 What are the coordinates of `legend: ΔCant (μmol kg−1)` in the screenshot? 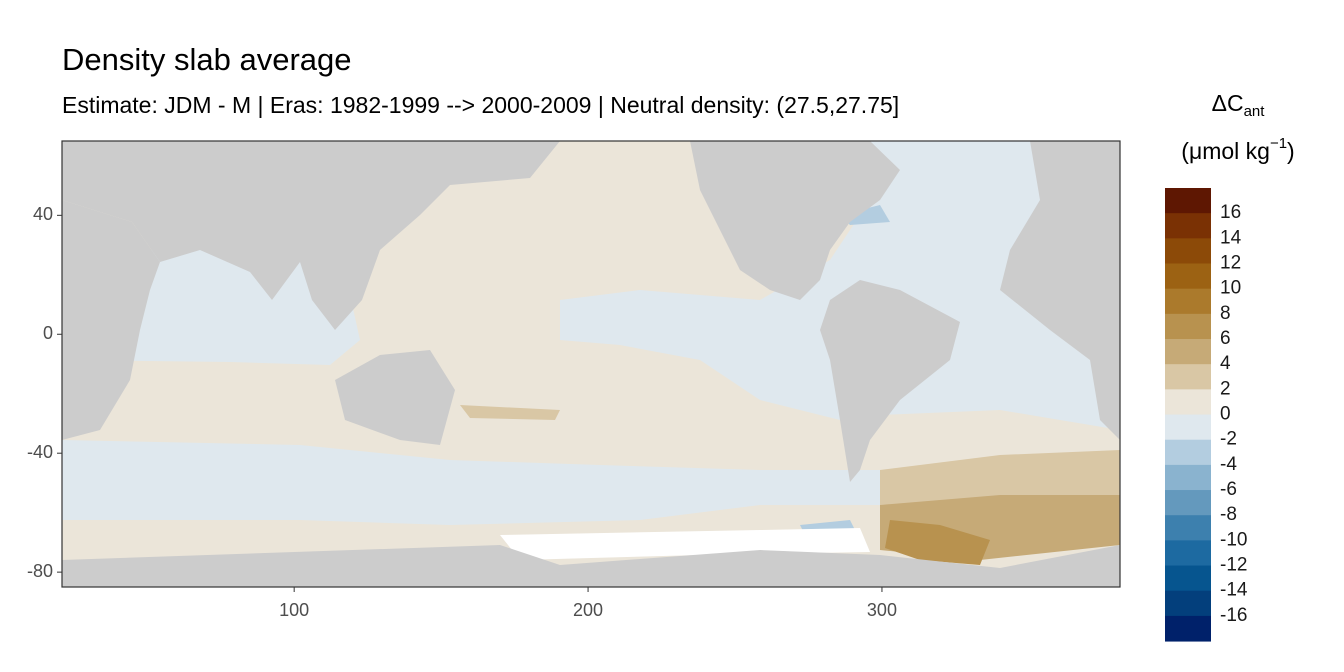 It's located at (1237, 127).